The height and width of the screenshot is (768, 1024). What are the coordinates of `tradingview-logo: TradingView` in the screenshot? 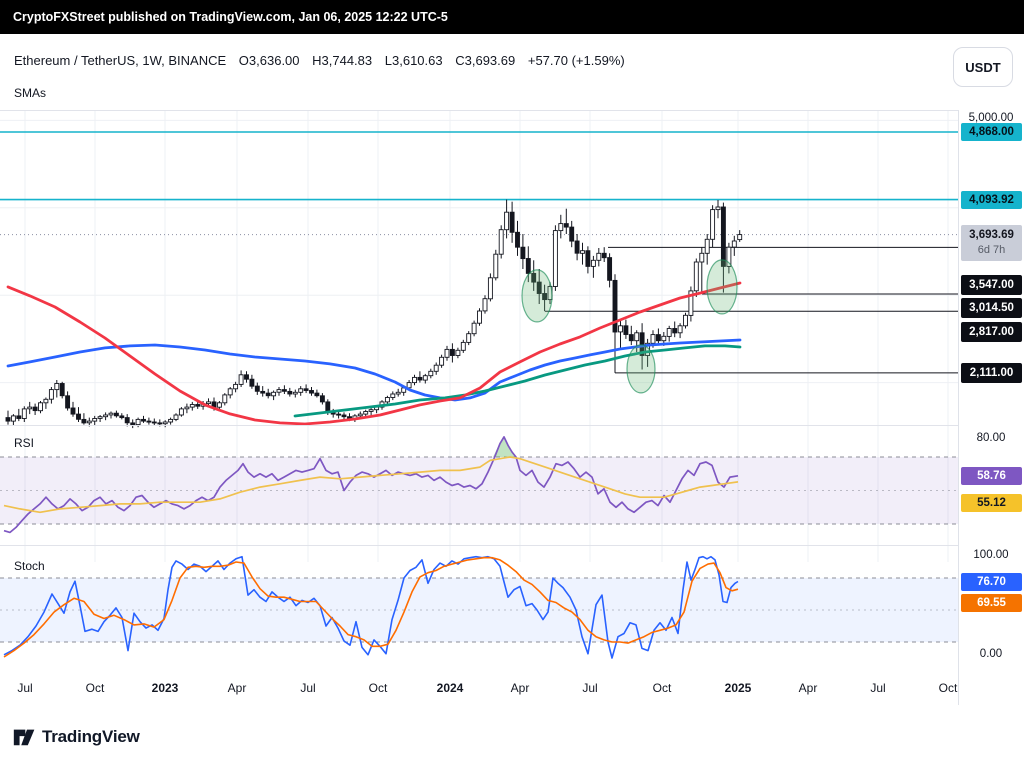 It's located at (76, 737).